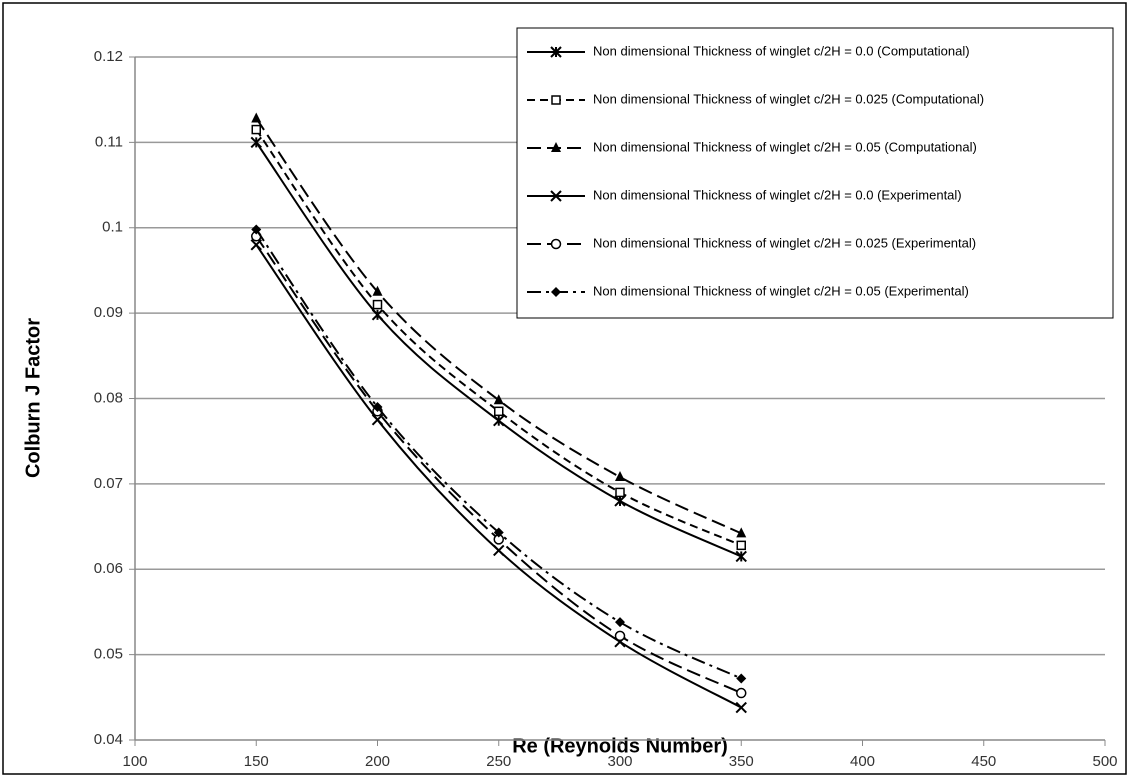 The width and height of the screenshot is (1130, 778). What do you see at coordinates (112, 227) in the screenshot?
I see `y-tick-label: 0.1` at bounding box center [112, 227].